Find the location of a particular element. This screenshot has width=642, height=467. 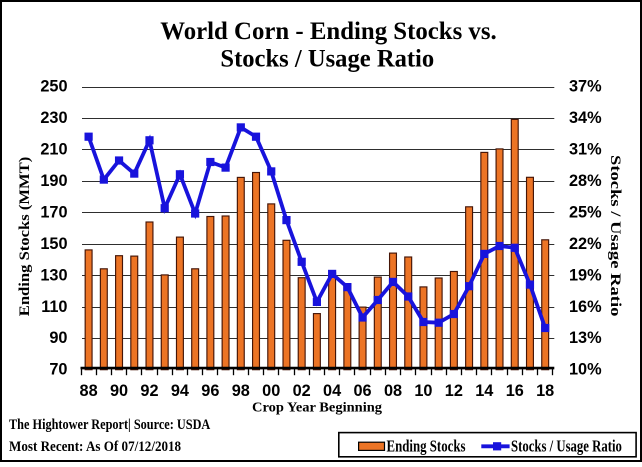

svg-text: Ending Stocks (MMT) is located at coordinates (25, 237).